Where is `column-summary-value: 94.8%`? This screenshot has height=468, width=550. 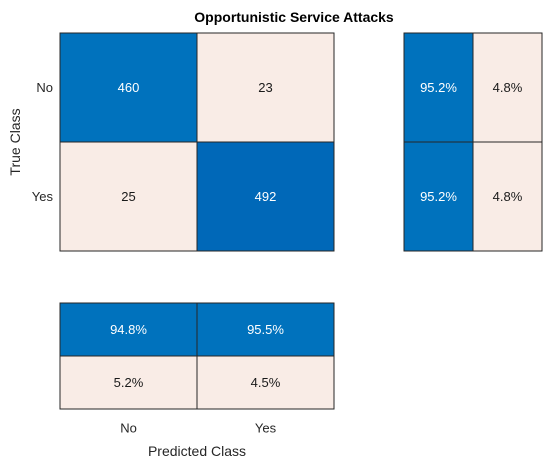
column-summary-value: 94.8% is located at coordinates (128, 329).